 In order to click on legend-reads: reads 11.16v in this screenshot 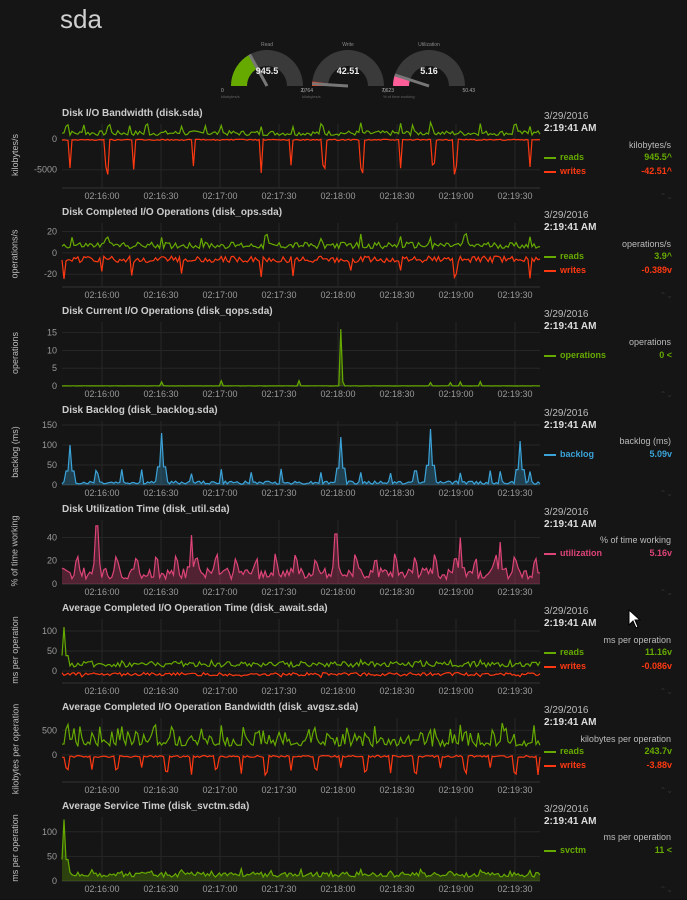, I will do `click(610, 653)`.